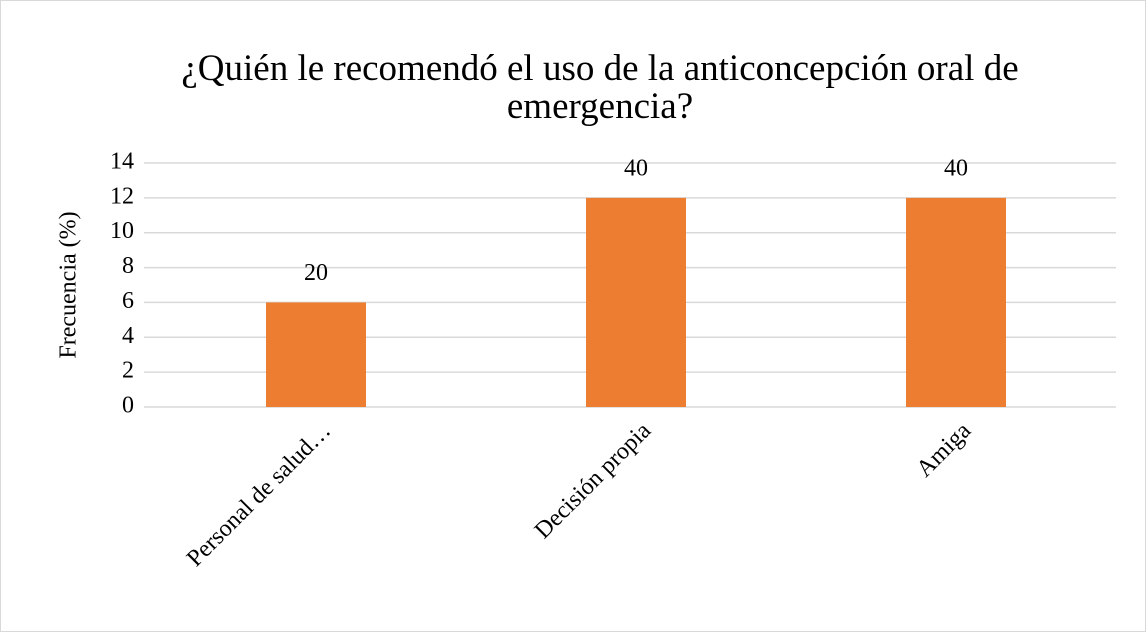 This screenshot has height=632, width=1146. What do you see at coordinates (944, 450) in the screenshot?
I see `x-tick-label: Amiga` at bounding box center [944, 450].